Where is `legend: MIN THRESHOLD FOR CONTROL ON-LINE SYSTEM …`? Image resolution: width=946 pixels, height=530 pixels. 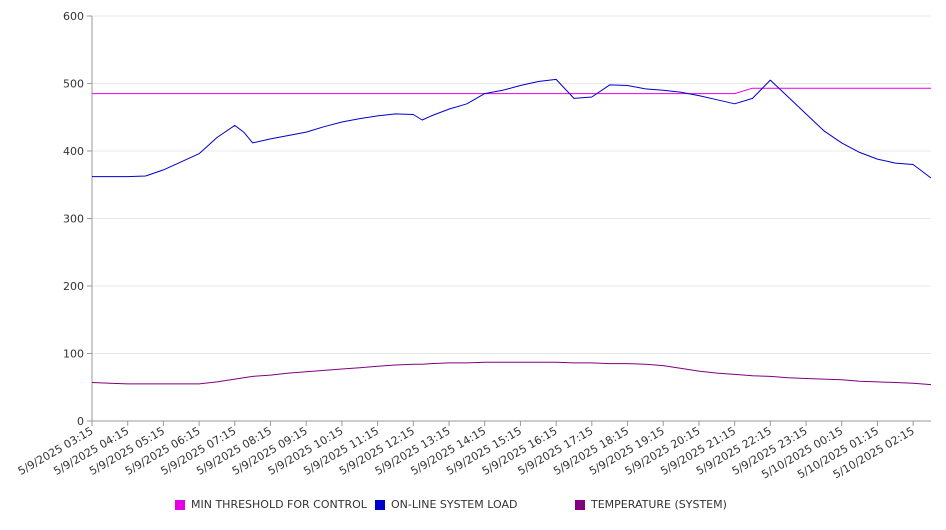 legend: MIN THRESHOLD FOR CONTROL ON-LINE SYSTEM … is located at coordinates (473, 508).